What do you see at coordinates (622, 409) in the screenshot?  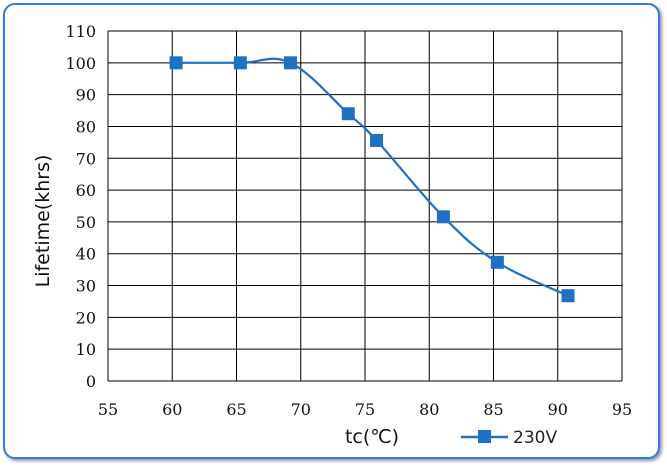 I see `x-tick-label: 95` at bounding box center [622, 409].